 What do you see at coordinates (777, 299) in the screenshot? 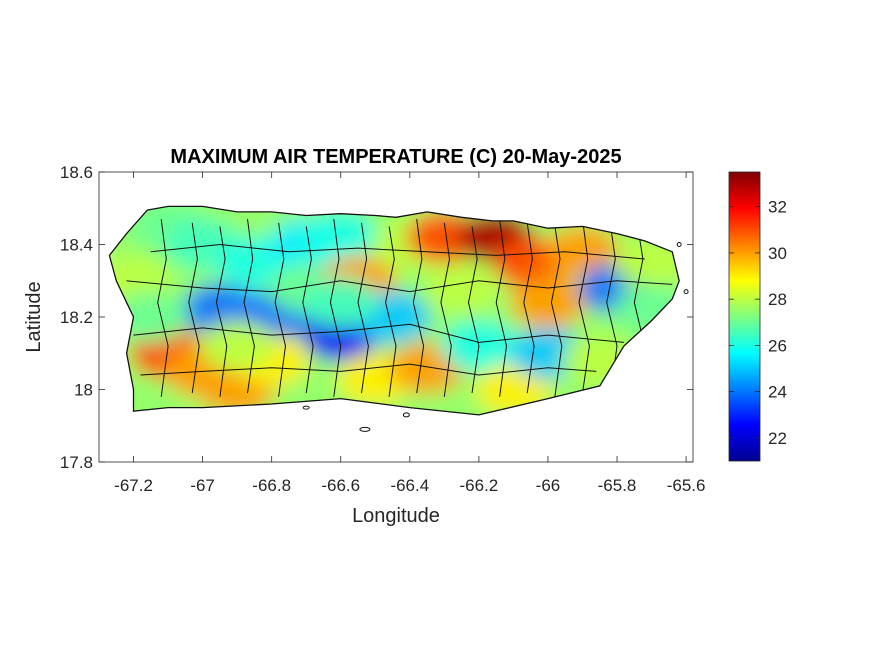
I see `colorbar-tick-label: 28` at bounding box center [777, 299].